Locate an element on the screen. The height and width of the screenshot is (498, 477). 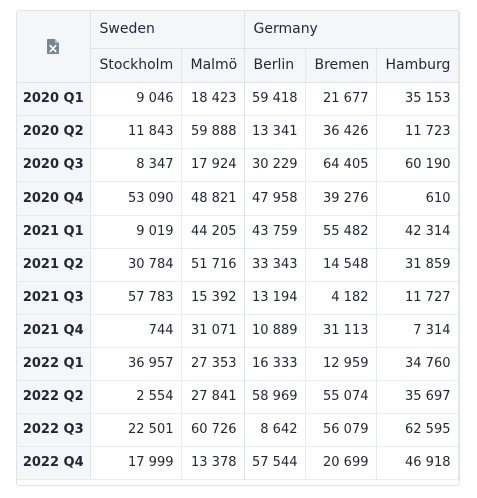
table-cell: 34 760 is located at coordinates (417, 364).